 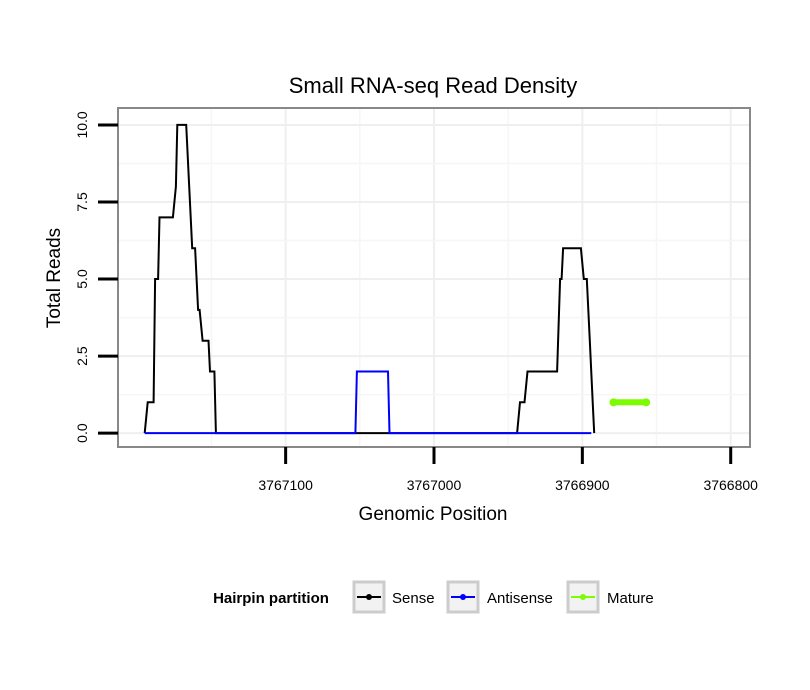 What do you see at coordinates (434, 485) in the screenshot?
I see `x-tick-label: 3767000` at bounding box center [434, 485].